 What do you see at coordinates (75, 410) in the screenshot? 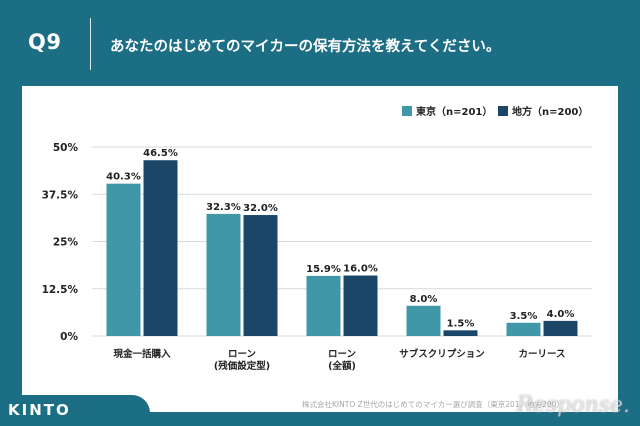
I see `footer-logo-tab` at bounding box center [75, 410].